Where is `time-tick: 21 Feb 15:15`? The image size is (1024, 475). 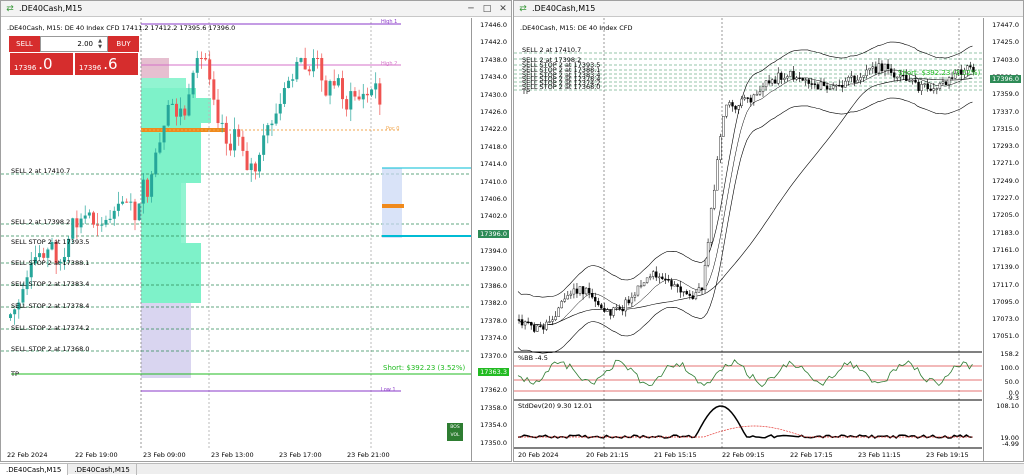
time-tick: 21 Feb 15:15 is located at coordinates (675, 455).